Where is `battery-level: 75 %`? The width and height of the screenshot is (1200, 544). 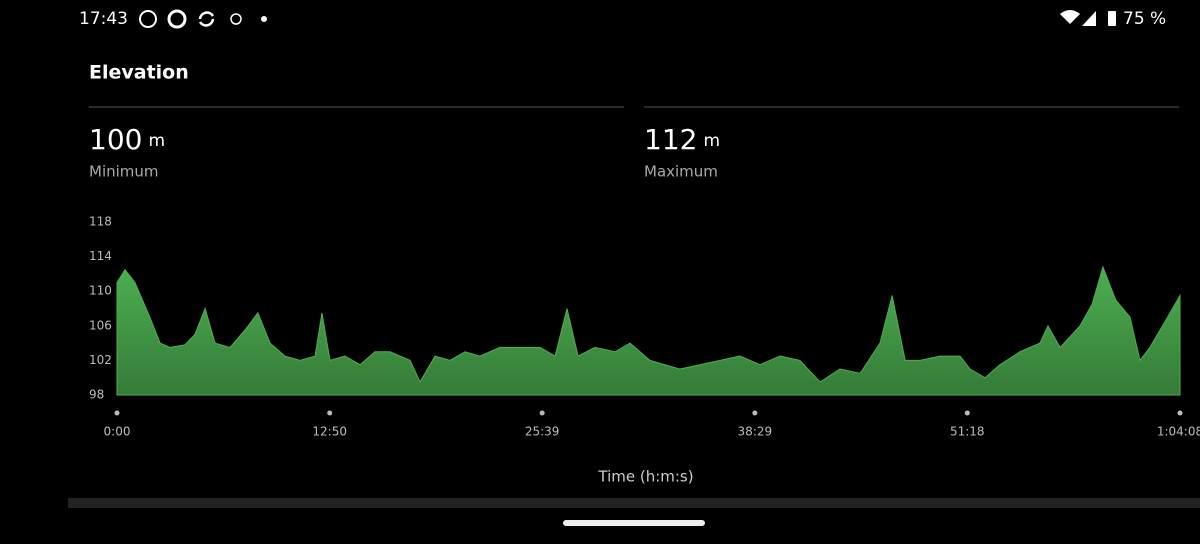 battery-level: 75 % is located at coordinates (1144, 19).